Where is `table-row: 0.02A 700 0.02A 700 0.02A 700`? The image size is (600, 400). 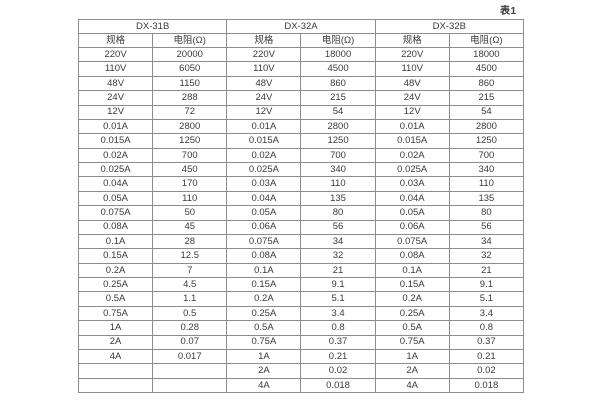
table-row: 0.02A 700 0.02A 700 0.02A 700 is located at coordinates (301, 155).